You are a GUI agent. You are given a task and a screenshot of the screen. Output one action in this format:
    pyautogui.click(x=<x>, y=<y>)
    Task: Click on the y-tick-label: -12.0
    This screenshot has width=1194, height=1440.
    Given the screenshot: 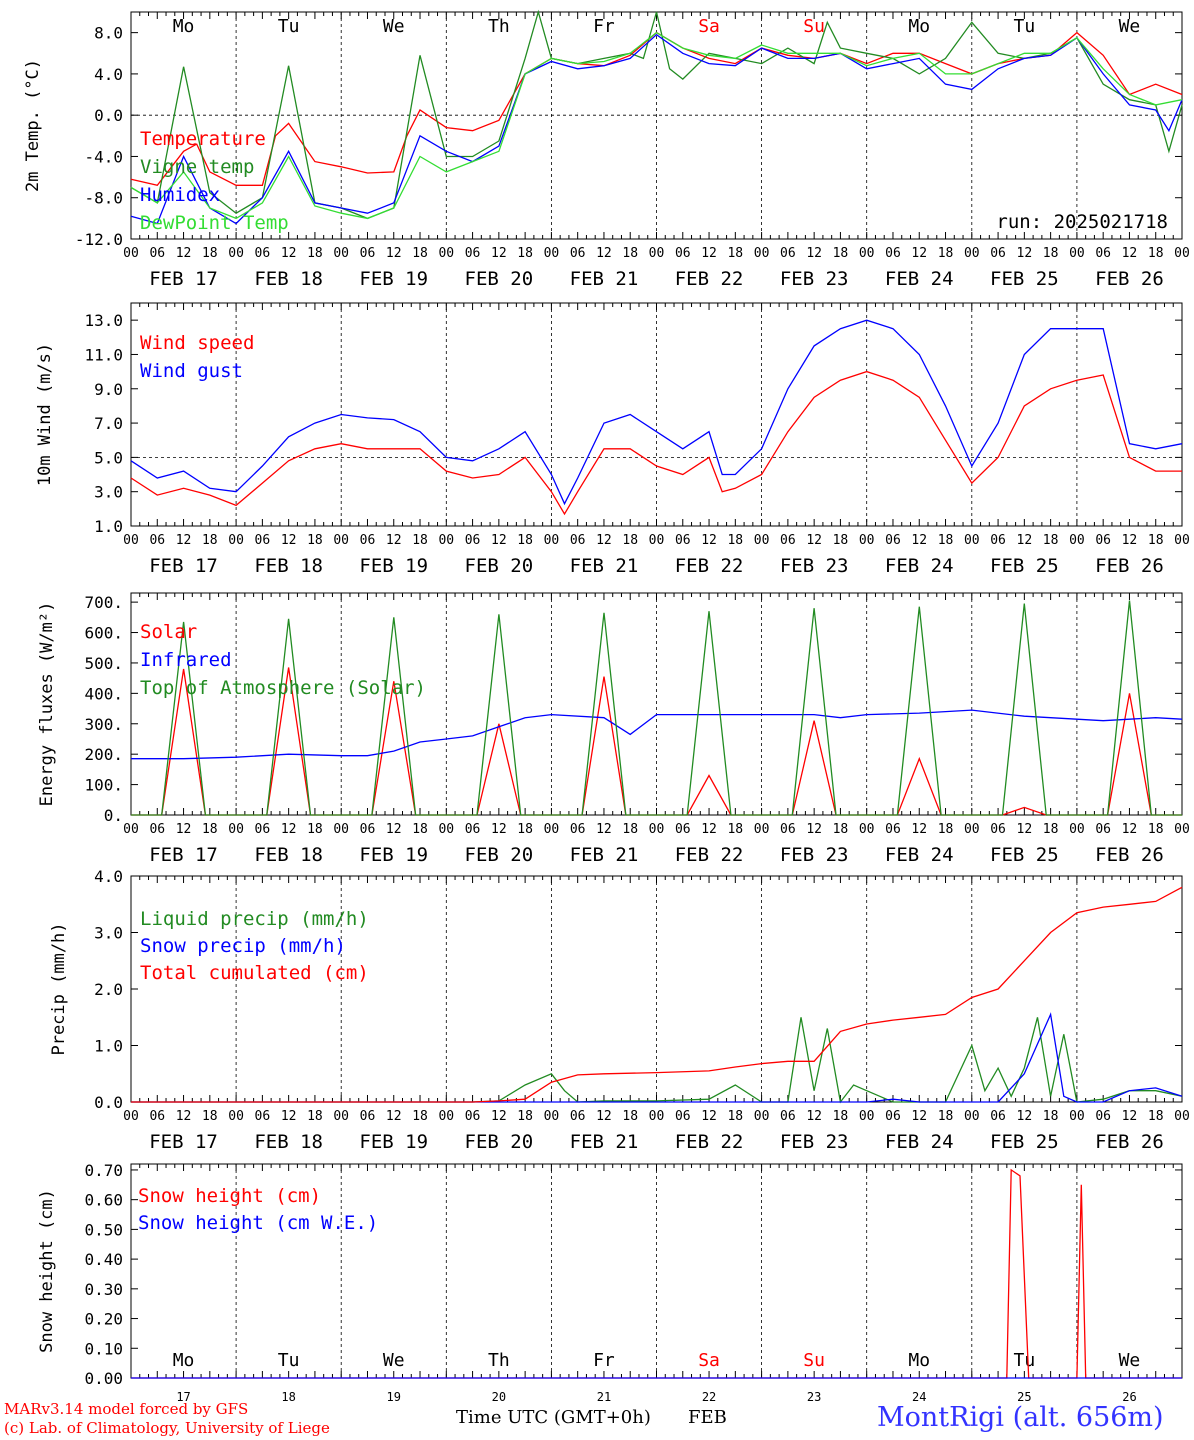 What is the action you would take?
    pyautogui.click(x=99, y=239)
    